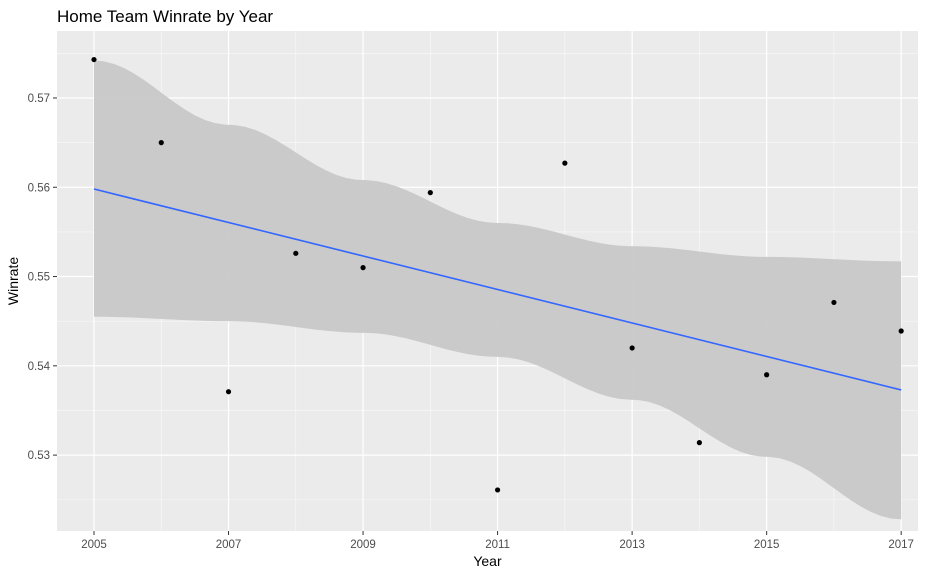 This screenshot has width=932, height=576. What do you see at coordinates (39, 278) in the screenshot?
I see `y-tick-label: 0.55` at bounding box center [39, 278].